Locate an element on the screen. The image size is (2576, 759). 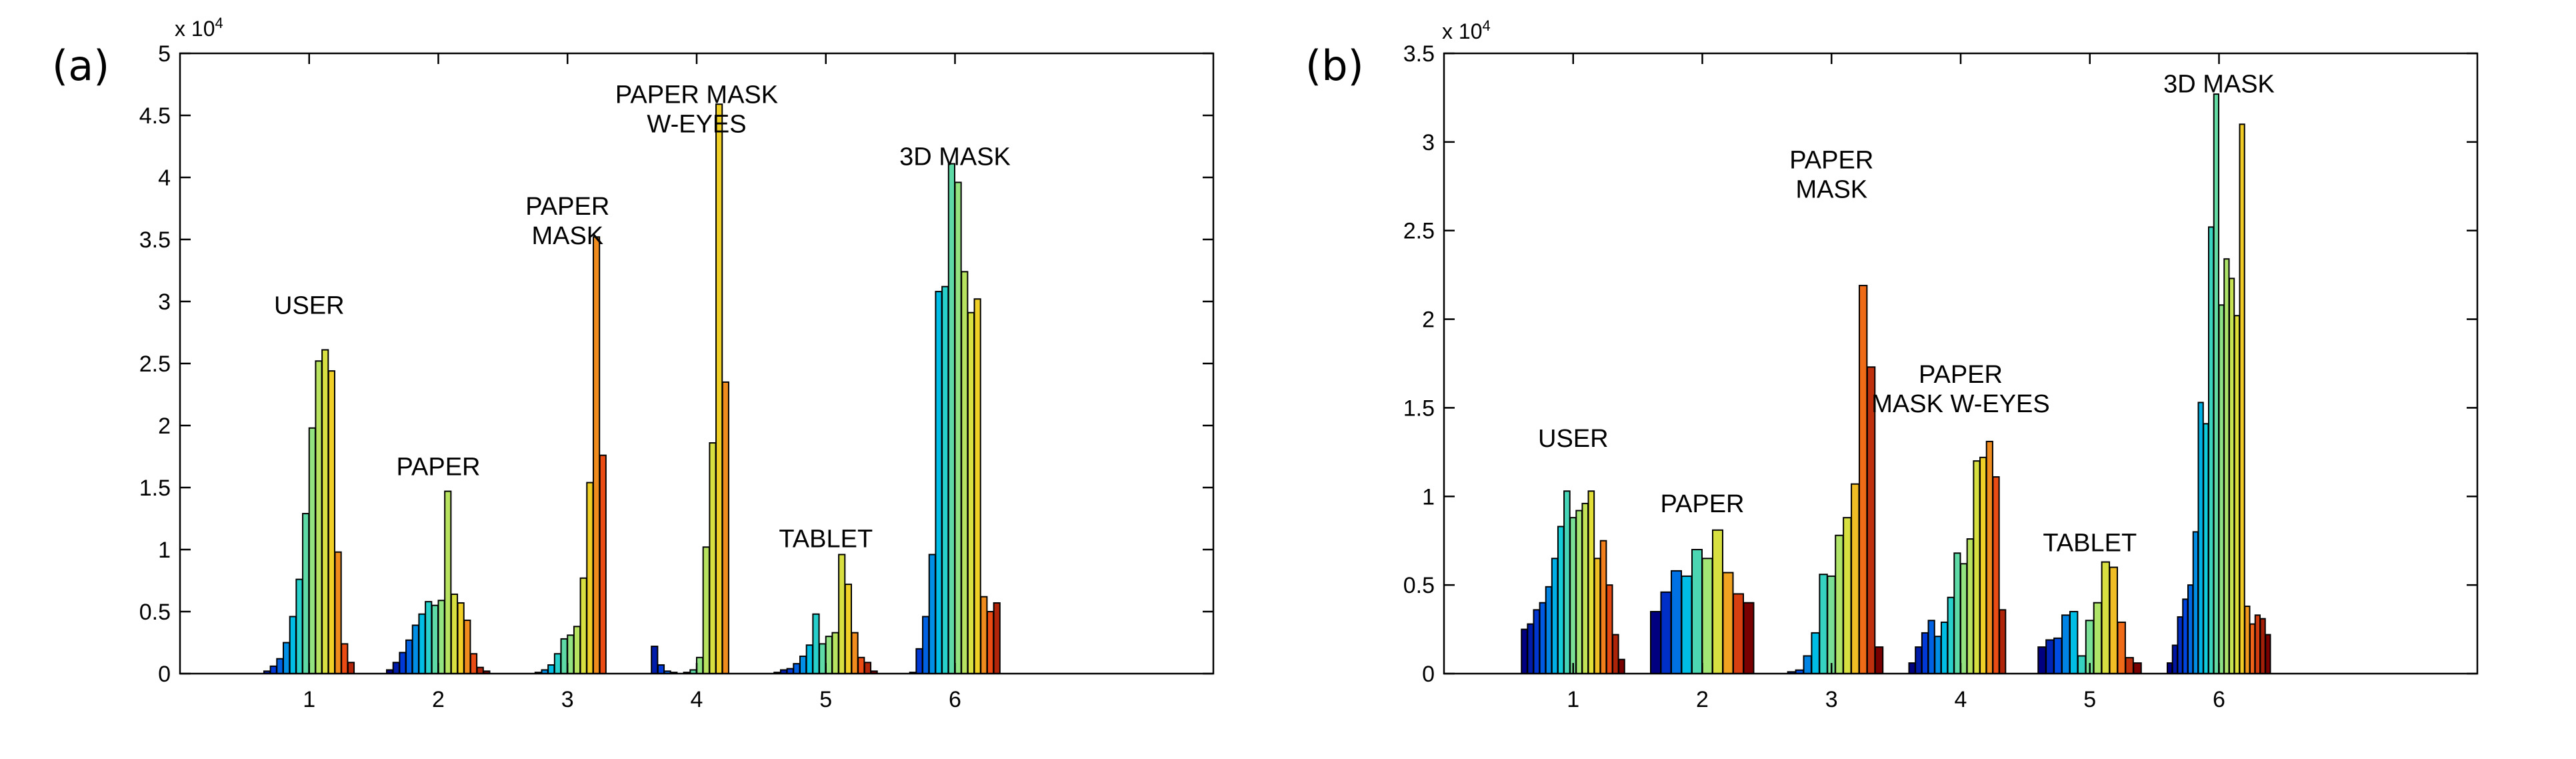
y-tick-label-a-9: 4.5 is located at coordinates (155, 116).